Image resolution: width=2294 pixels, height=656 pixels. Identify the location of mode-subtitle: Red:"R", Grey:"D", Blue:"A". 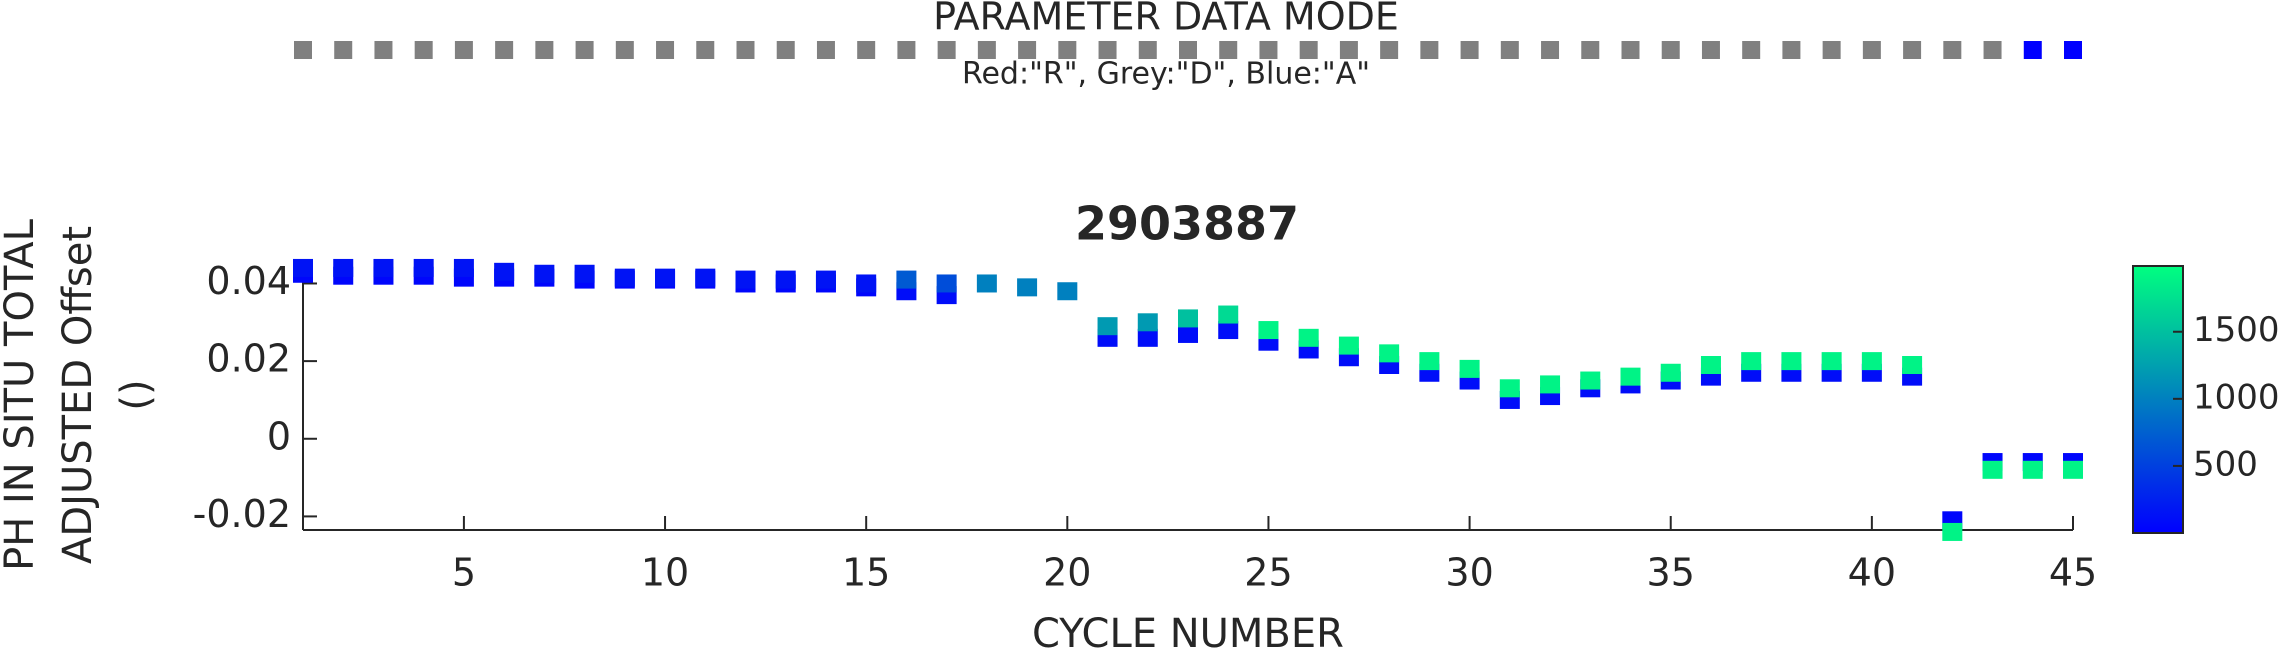
(1166, 74).